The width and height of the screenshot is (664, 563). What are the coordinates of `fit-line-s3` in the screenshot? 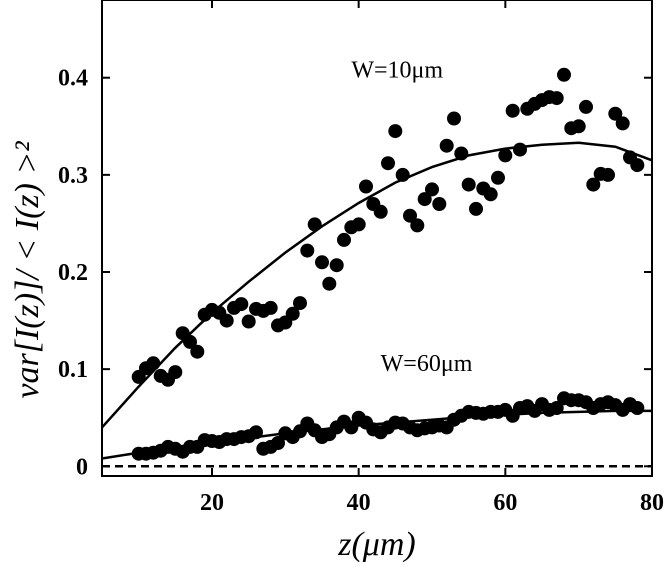 It's located at (376, 434).